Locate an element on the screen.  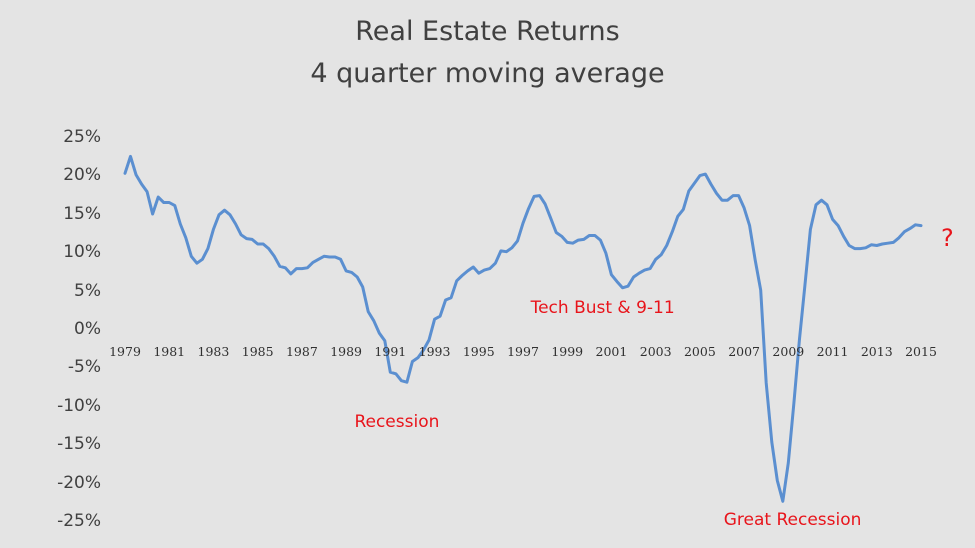
annotation-label: Recession is located at coordinates (397, 422).